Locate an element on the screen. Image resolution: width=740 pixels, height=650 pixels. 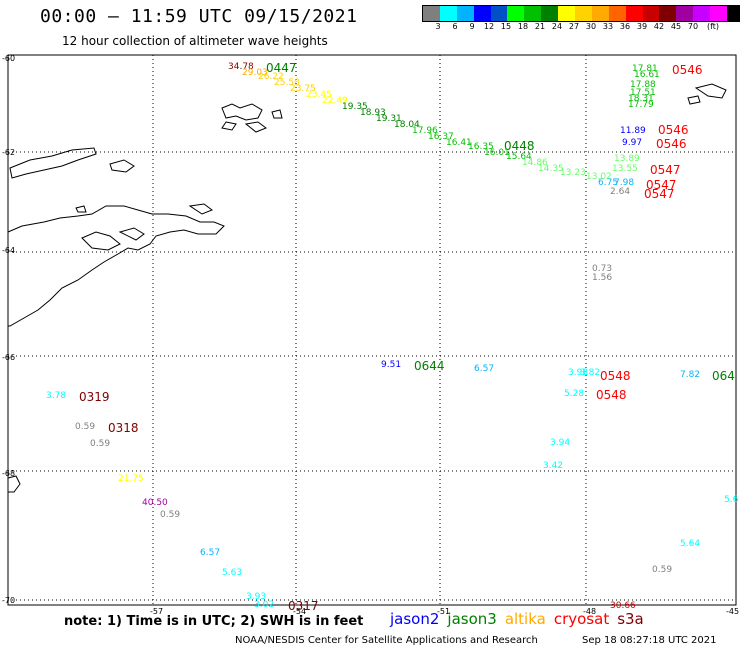
wave-height-colorbar is located at coordinates (581, 13).